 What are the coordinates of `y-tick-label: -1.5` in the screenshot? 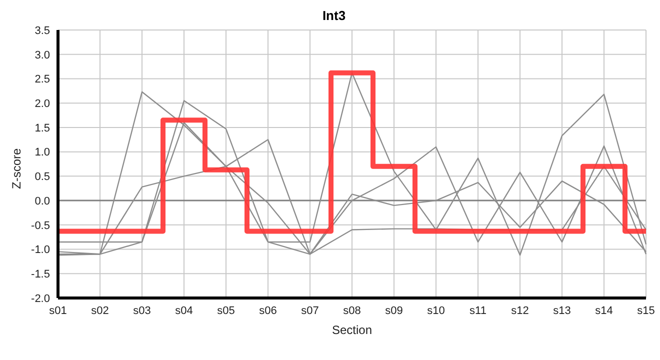 It's located at (40, 274).